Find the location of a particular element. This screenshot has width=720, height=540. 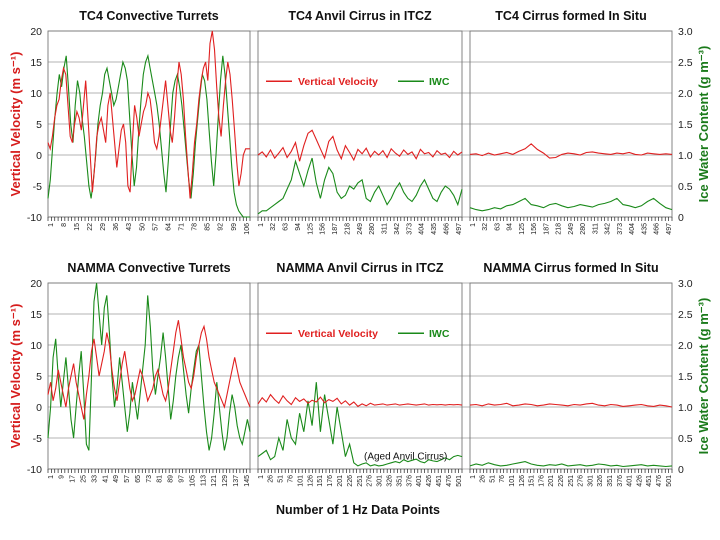

x-tick-label: 129 is located at coordinates (225, 481).